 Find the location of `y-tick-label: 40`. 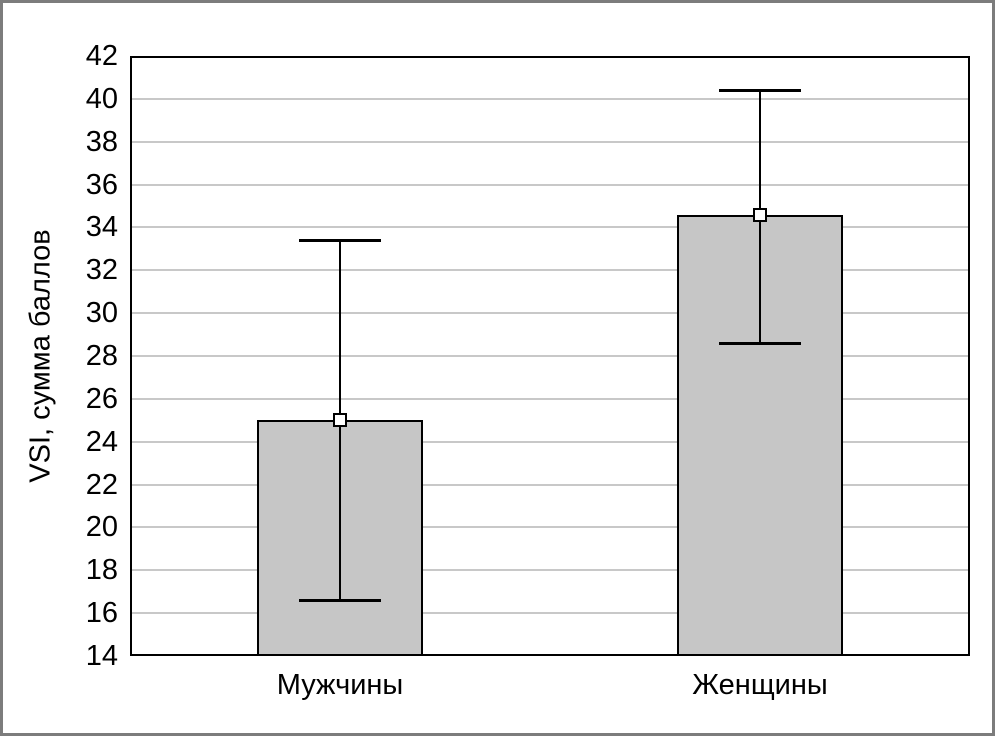

y-tick-label: 40 is located at coordinates (101, 98).